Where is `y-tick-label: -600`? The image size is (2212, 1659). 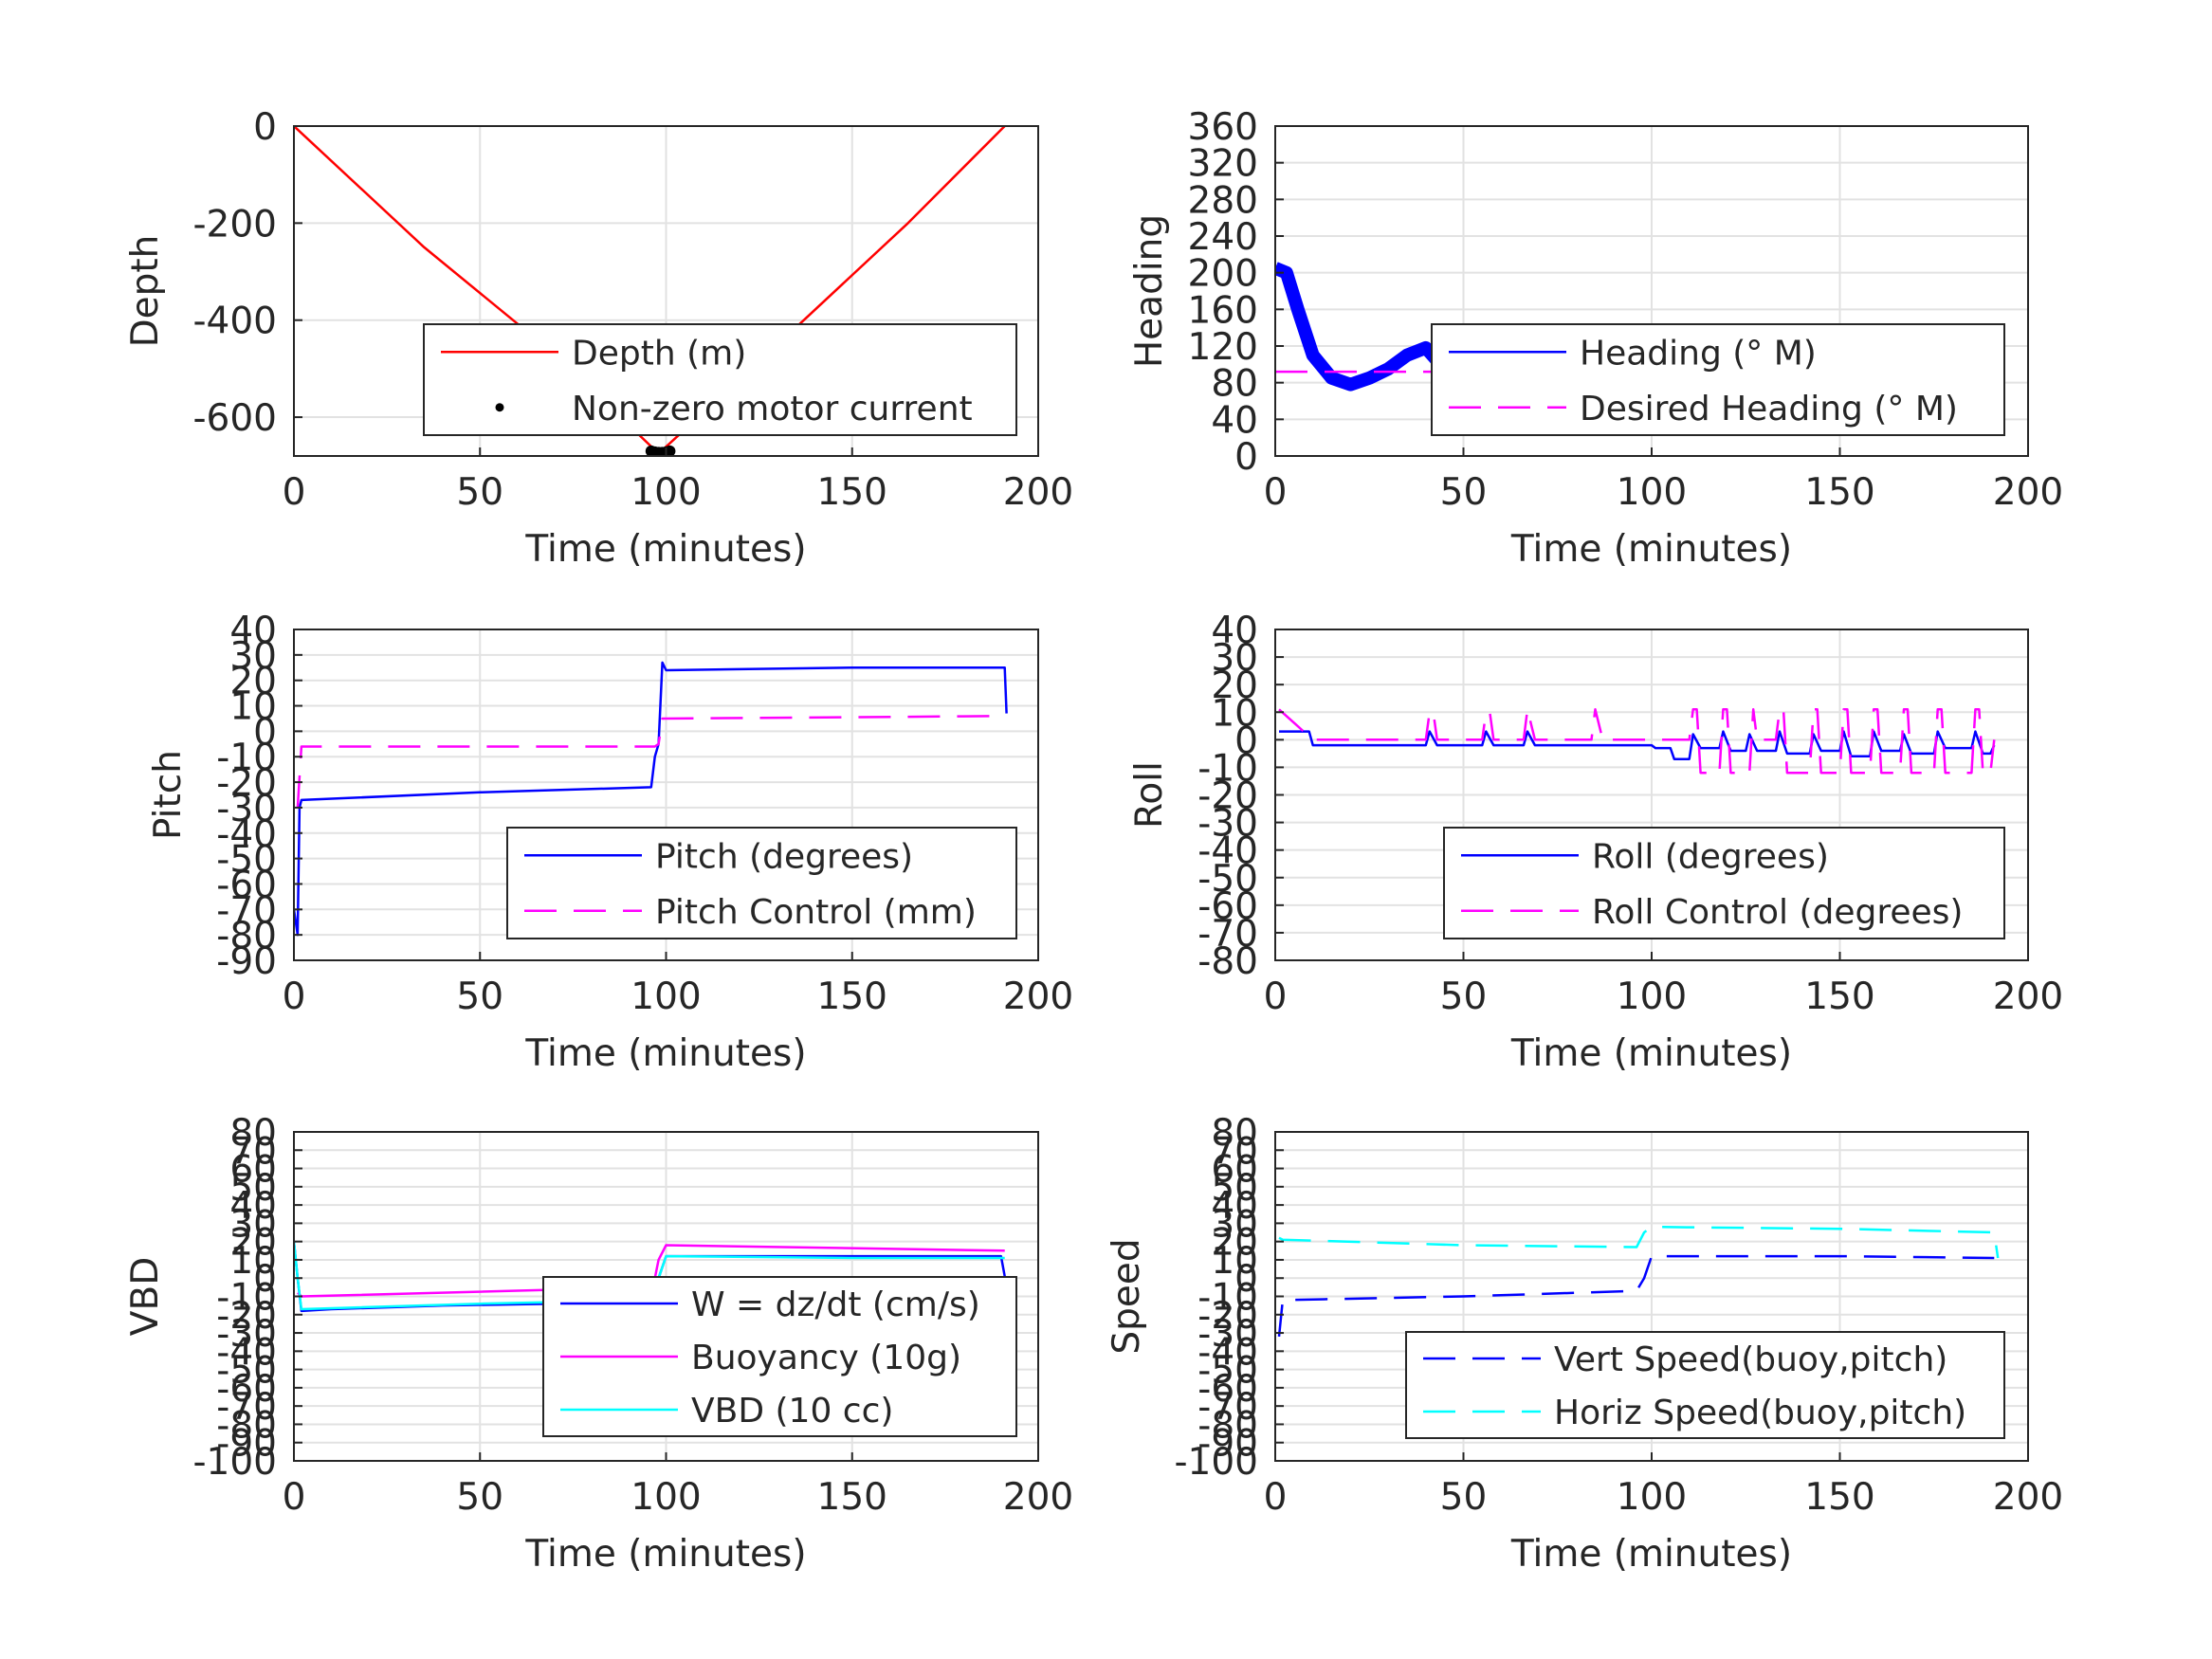
y-tick-label: -600 is located at coordinates (234, 418).